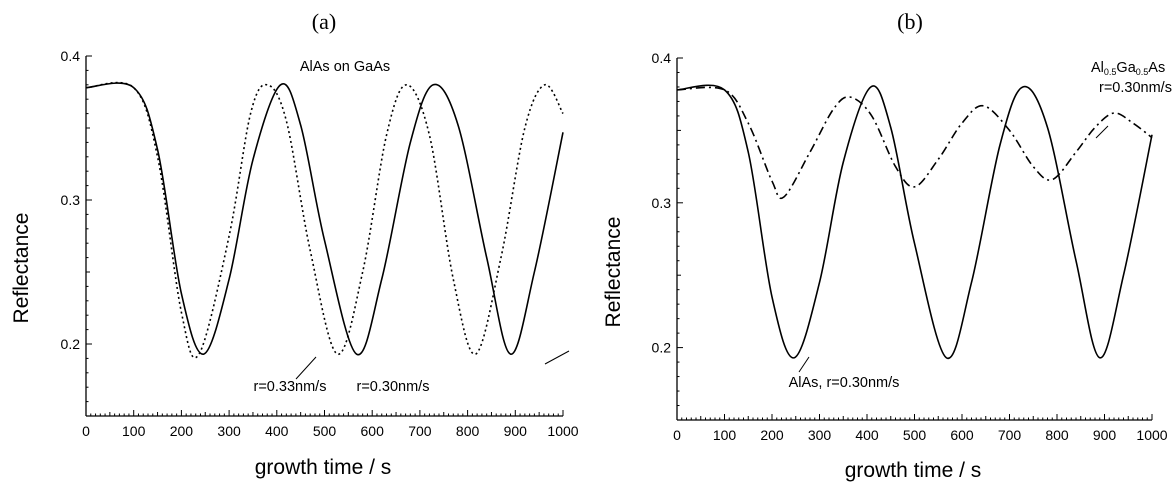 This screenshot has height=492, width=1176. Describe the element at coordinates (325, 431) in the screenshot. I see `x-tick-label-a: 500` at that location.